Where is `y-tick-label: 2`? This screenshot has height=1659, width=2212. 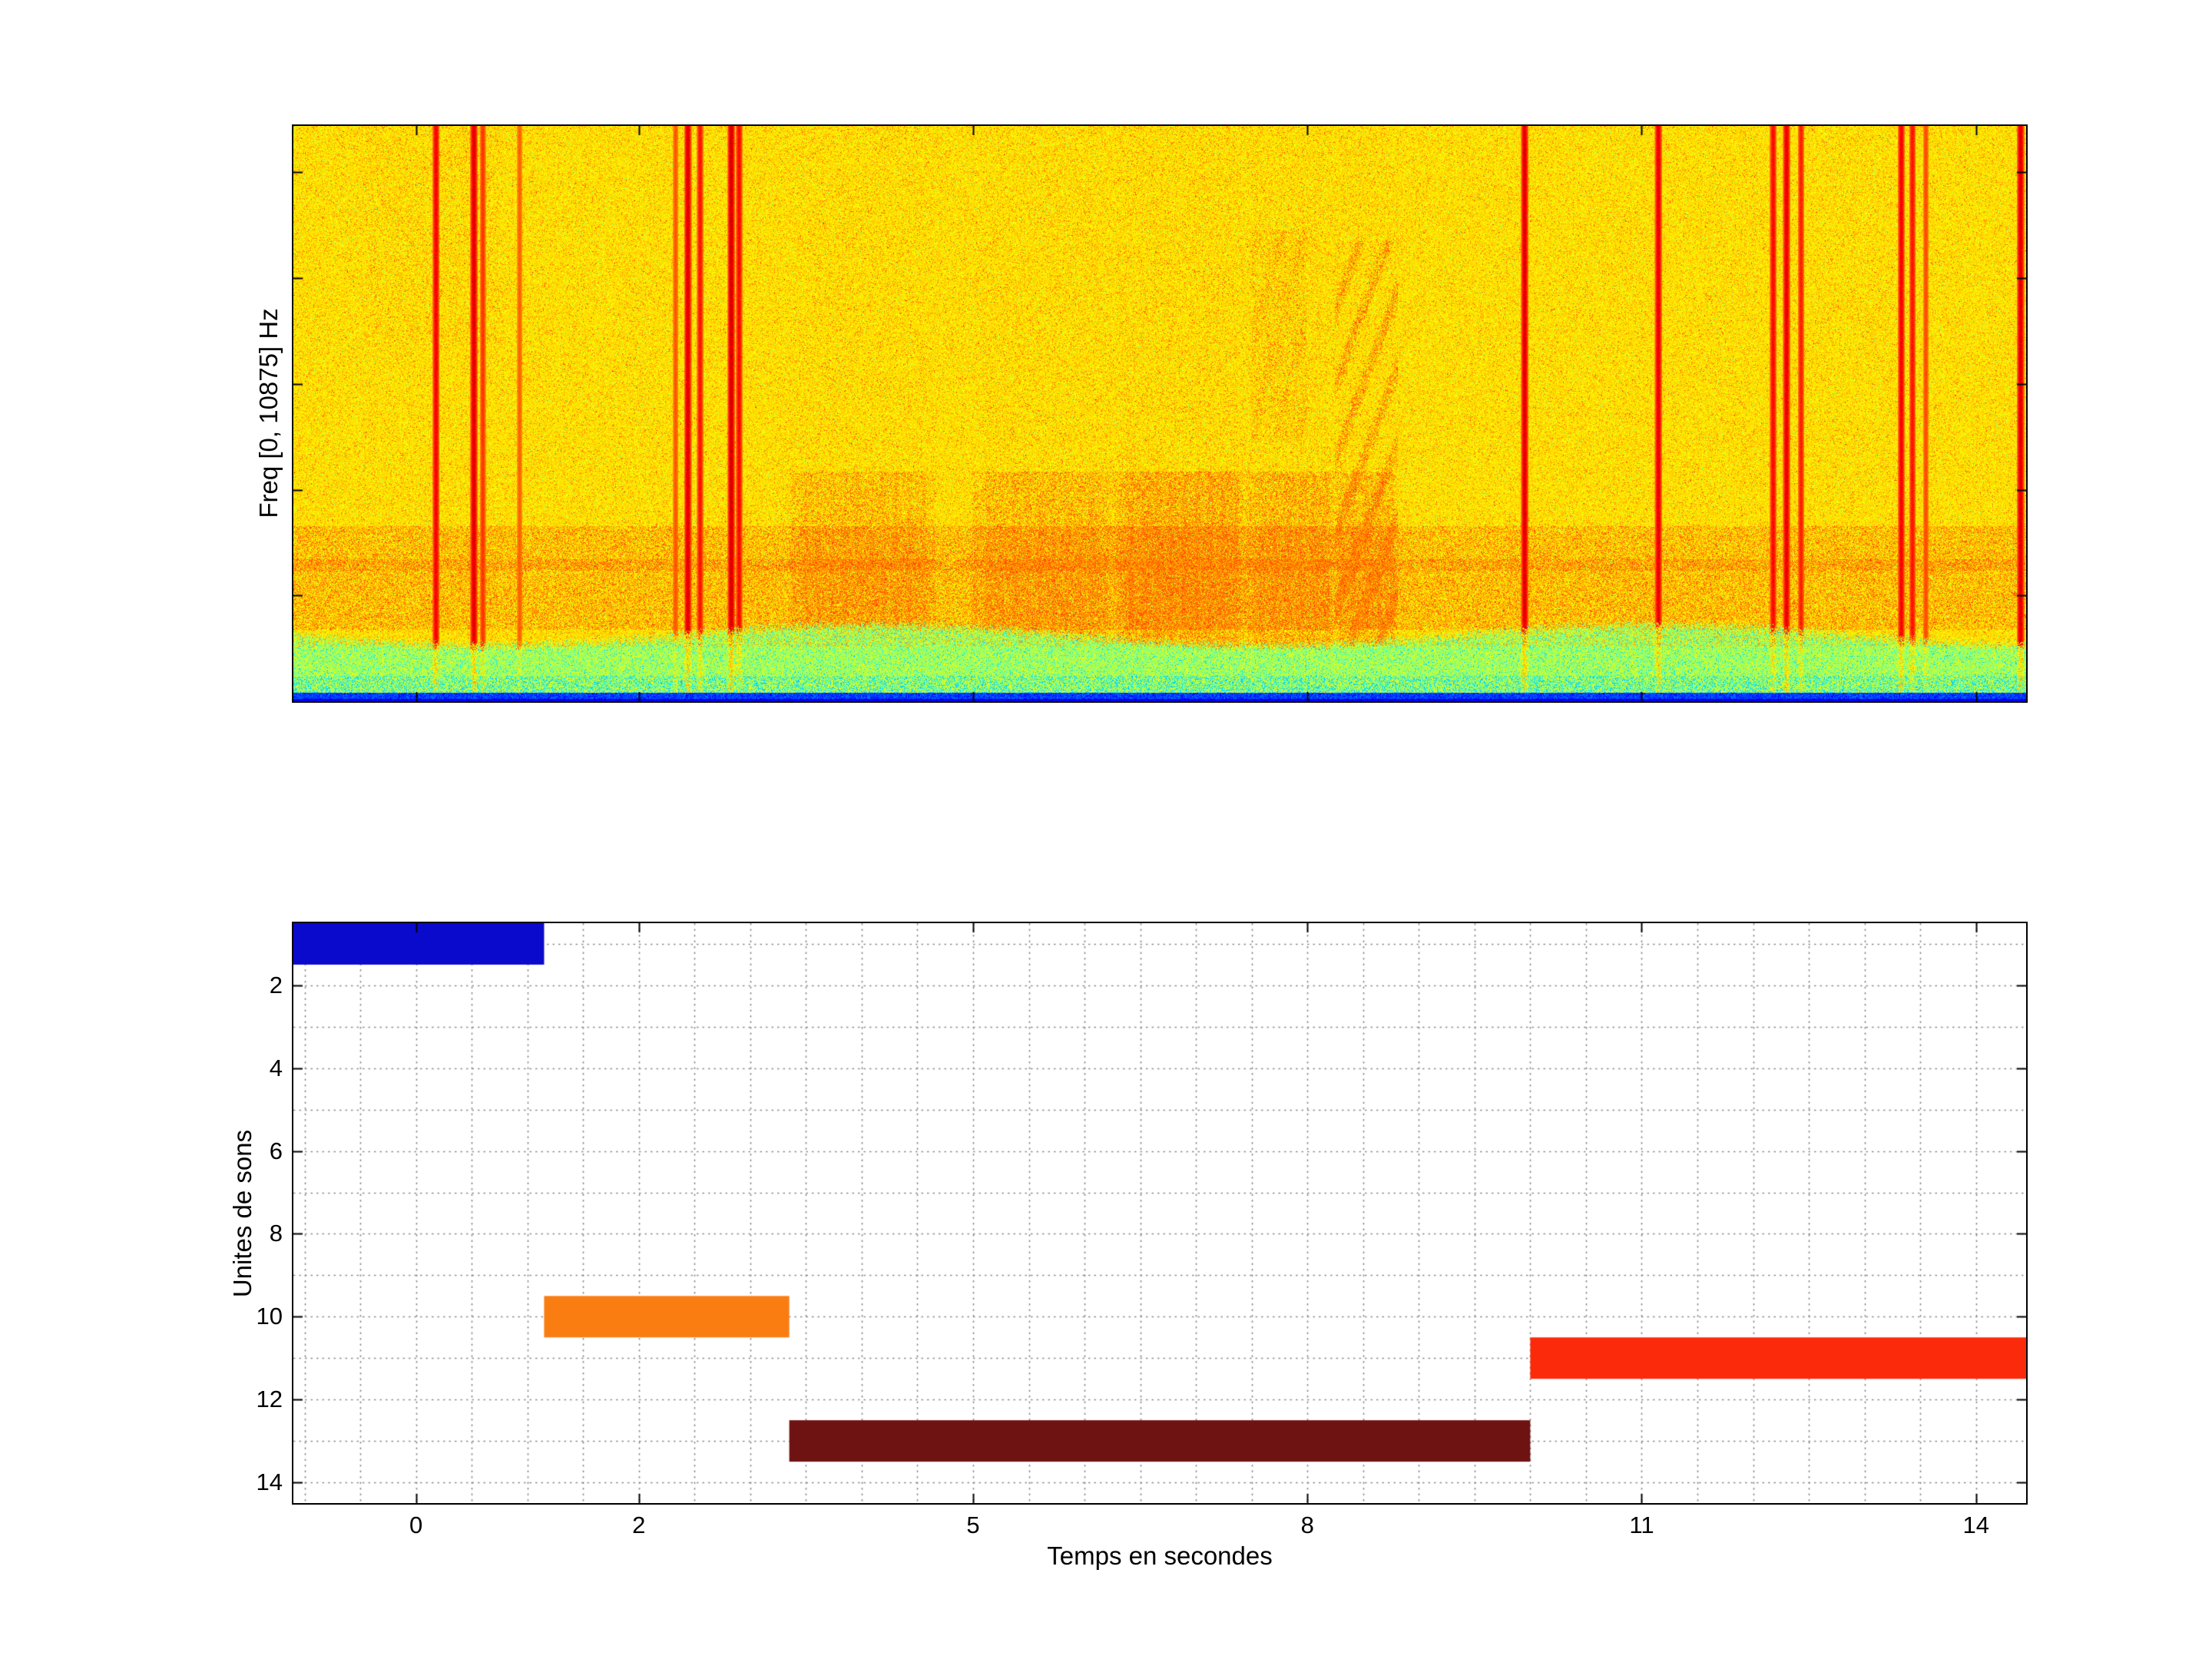
y-tick-label: 2 is located at coordinates (276, 985).